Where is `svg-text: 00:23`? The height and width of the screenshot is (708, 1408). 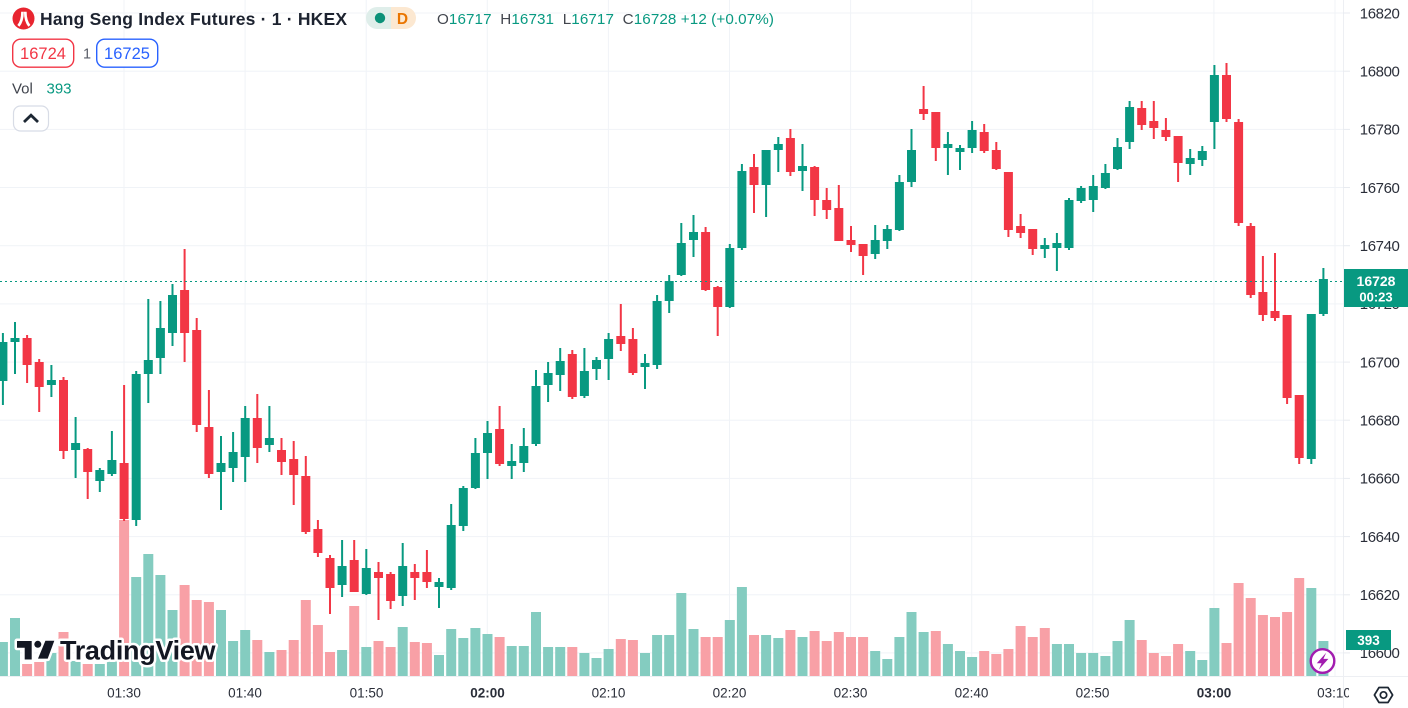
svg-text: 00:23 is located at coordinates (1375, 297).